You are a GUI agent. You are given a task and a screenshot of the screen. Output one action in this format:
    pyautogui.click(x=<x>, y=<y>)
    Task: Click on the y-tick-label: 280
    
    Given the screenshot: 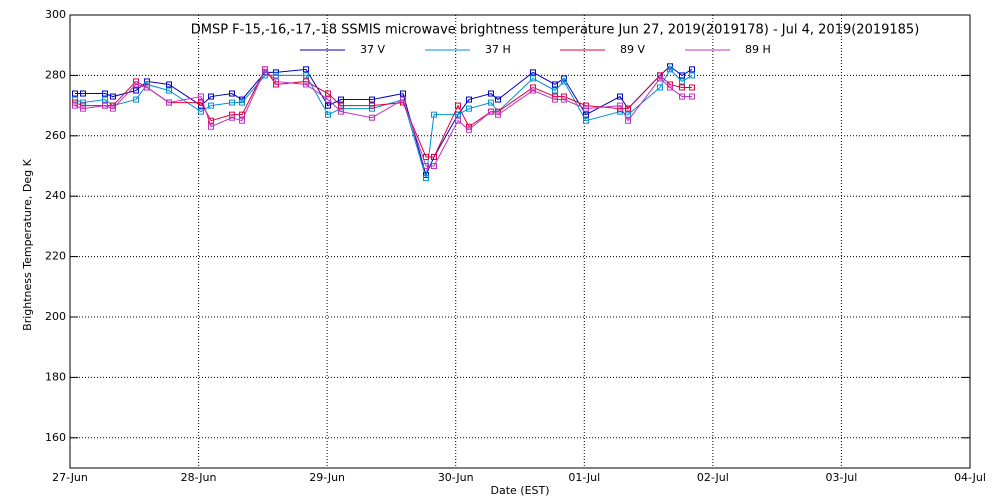 What is the action you would take?
    pyautogui.click(x=55, y=74)
    